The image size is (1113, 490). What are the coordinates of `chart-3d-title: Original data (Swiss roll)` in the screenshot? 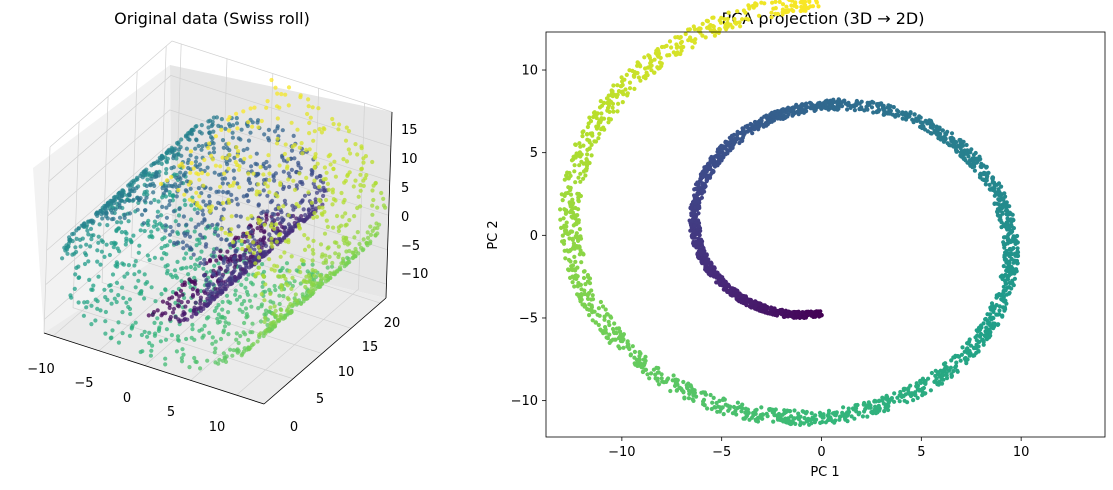 It's located at (212, 18).